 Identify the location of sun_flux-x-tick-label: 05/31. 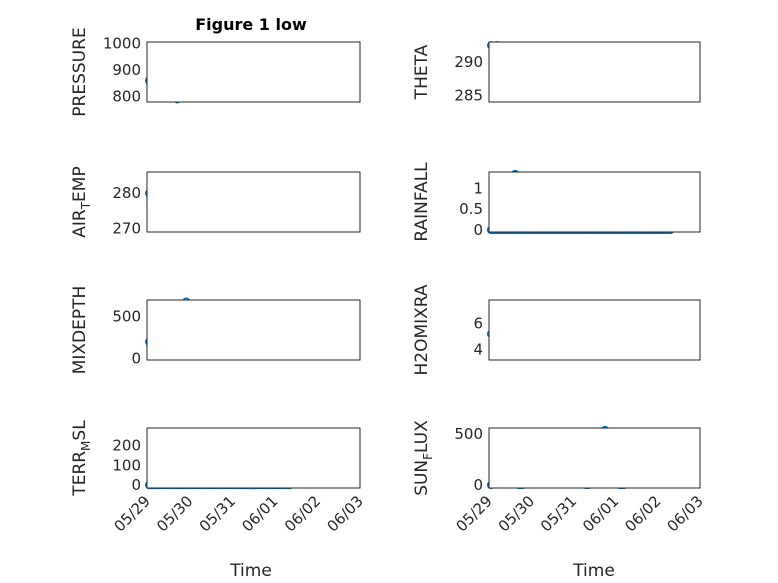
(558, 513).